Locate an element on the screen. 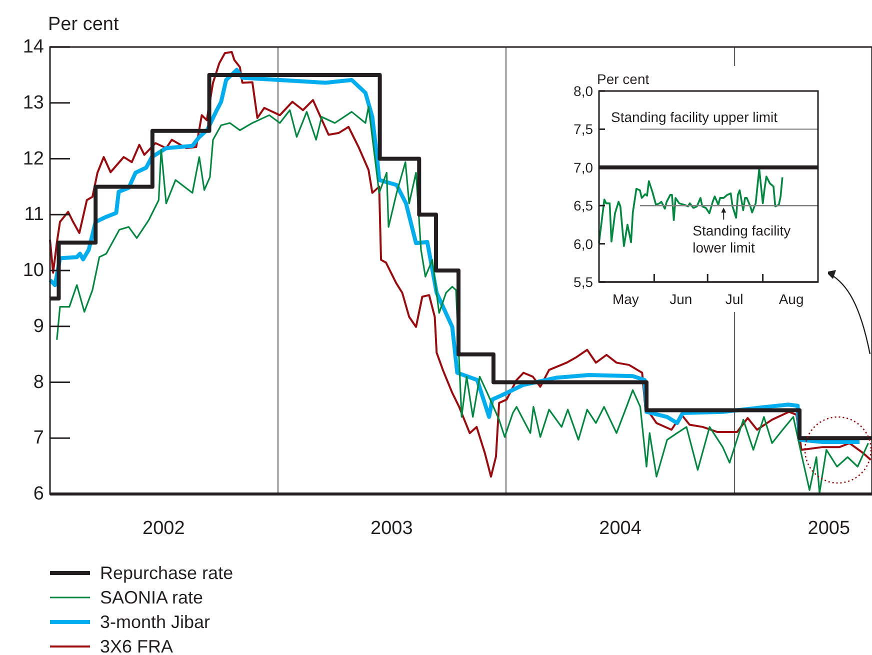 This screenshot has height=655, width=872. y-tick-label: 8,0 is located at coordinates (584, 91).